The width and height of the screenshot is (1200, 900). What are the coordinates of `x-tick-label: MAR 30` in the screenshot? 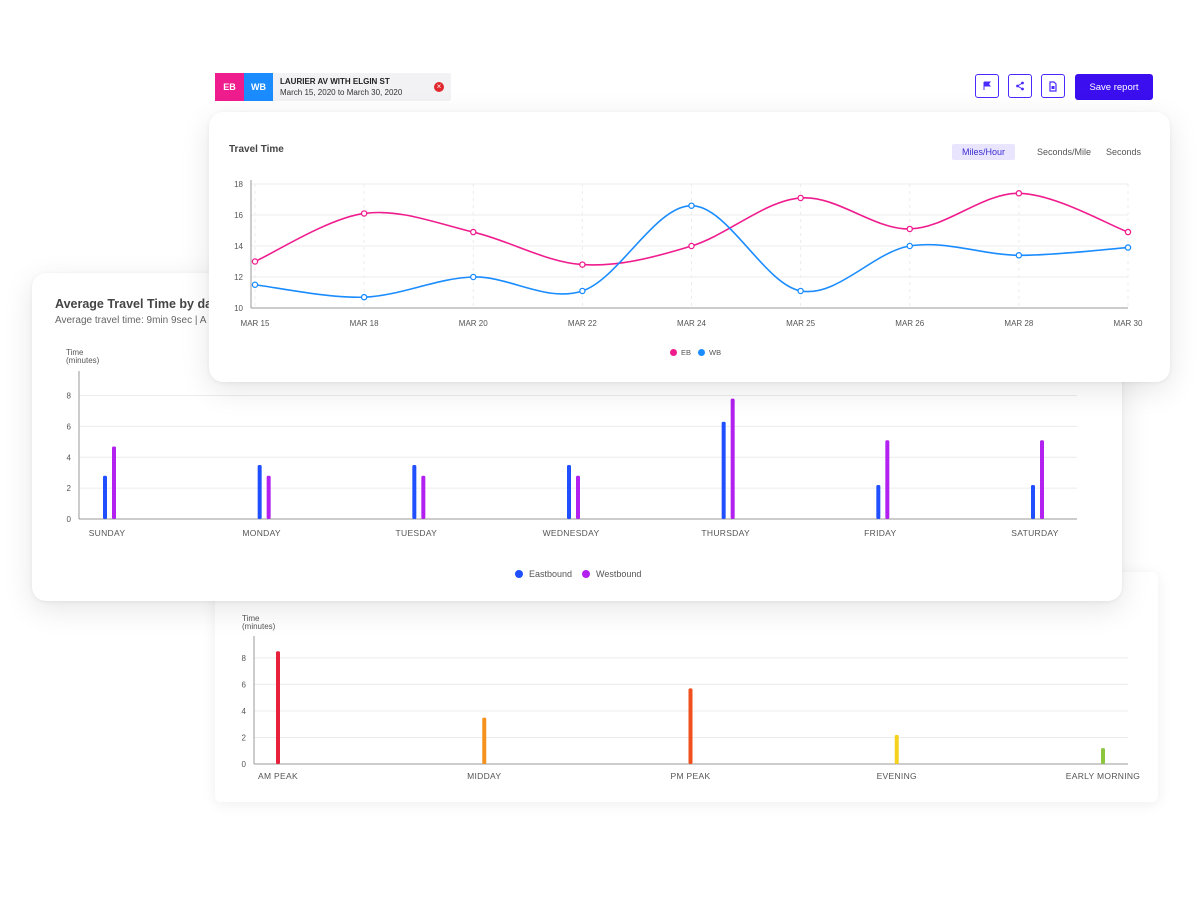 It's located at (1128, 323).